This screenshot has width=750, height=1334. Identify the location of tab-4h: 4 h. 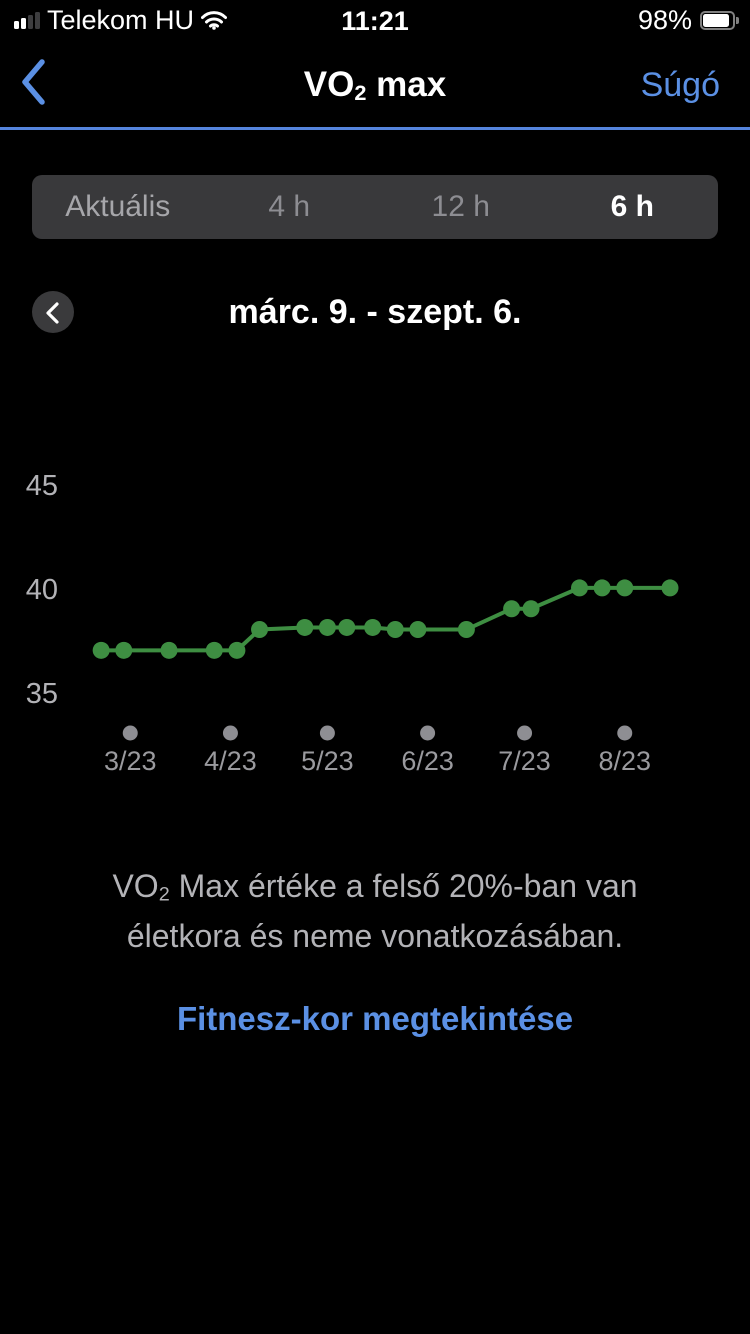
(289, 206).